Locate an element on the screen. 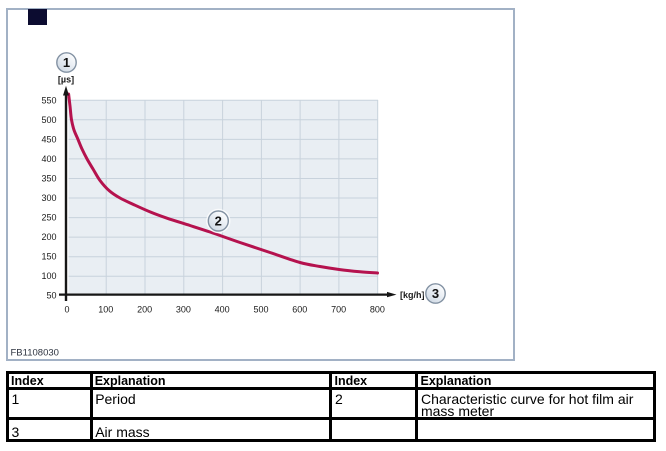 This screenshot has width=666, height=451. svg-text: 250 is located at coordinates (48, 218).